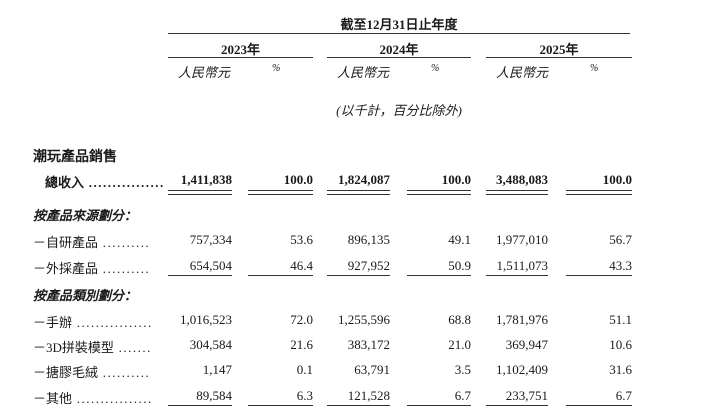 The image size is (703, 412). What do you see at coordinates (620, 369) in the screenshot?
I see `percent-cell: 31.6` at bounding box center [620, 369].